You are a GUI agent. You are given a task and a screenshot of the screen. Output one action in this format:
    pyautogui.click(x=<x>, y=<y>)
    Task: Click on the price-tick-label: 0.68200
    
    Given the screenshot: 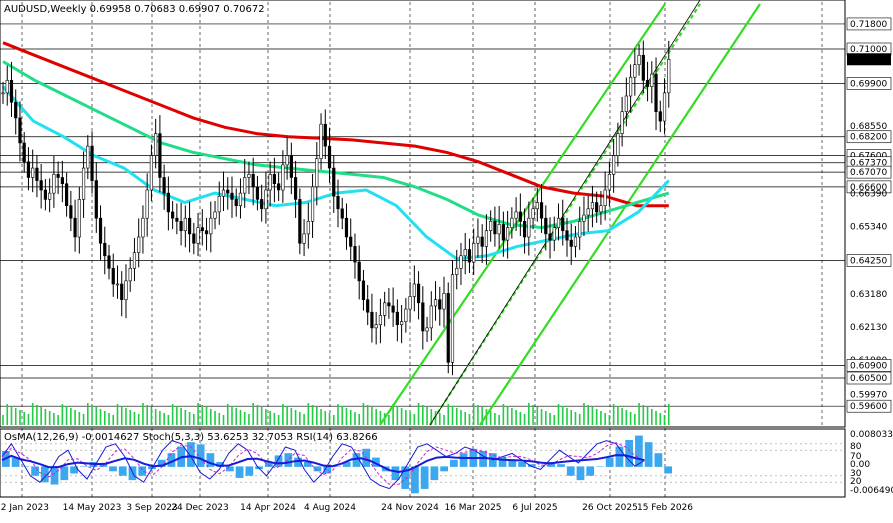 What is the action you would take?
    pyautogui.click(x=868, y=138)
    